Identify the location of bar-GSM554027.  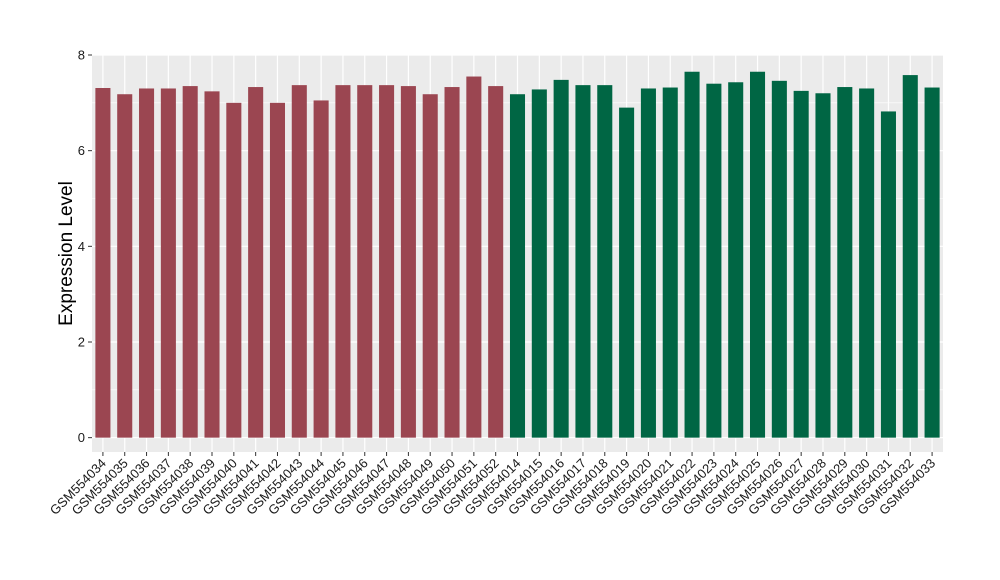
(801, 264).